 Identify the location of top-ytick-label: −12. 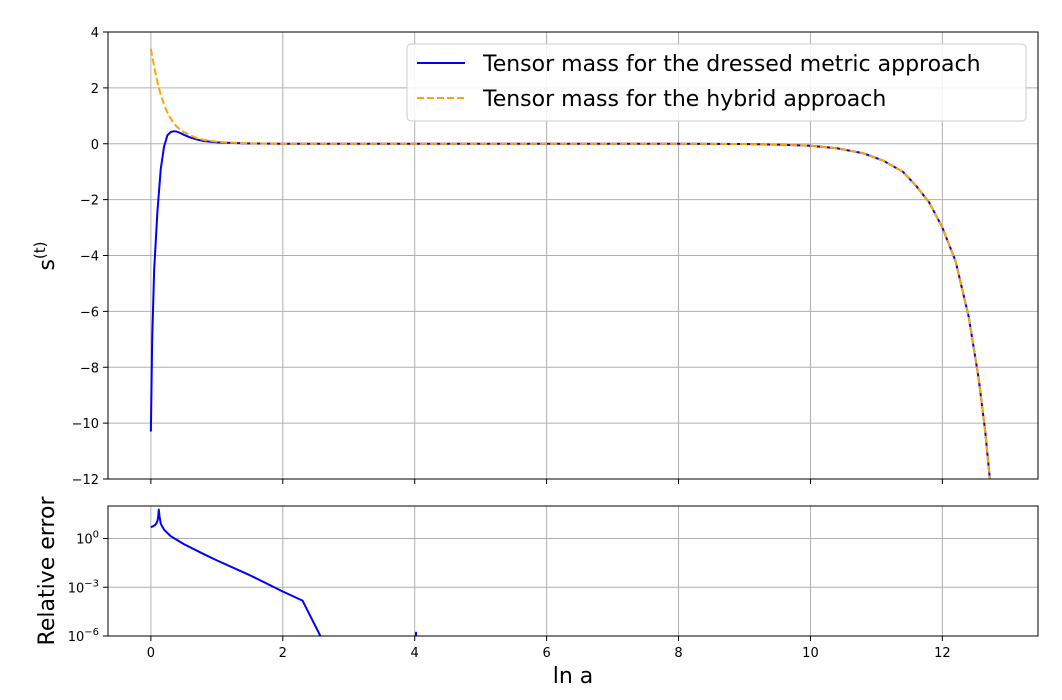
(85, 480).